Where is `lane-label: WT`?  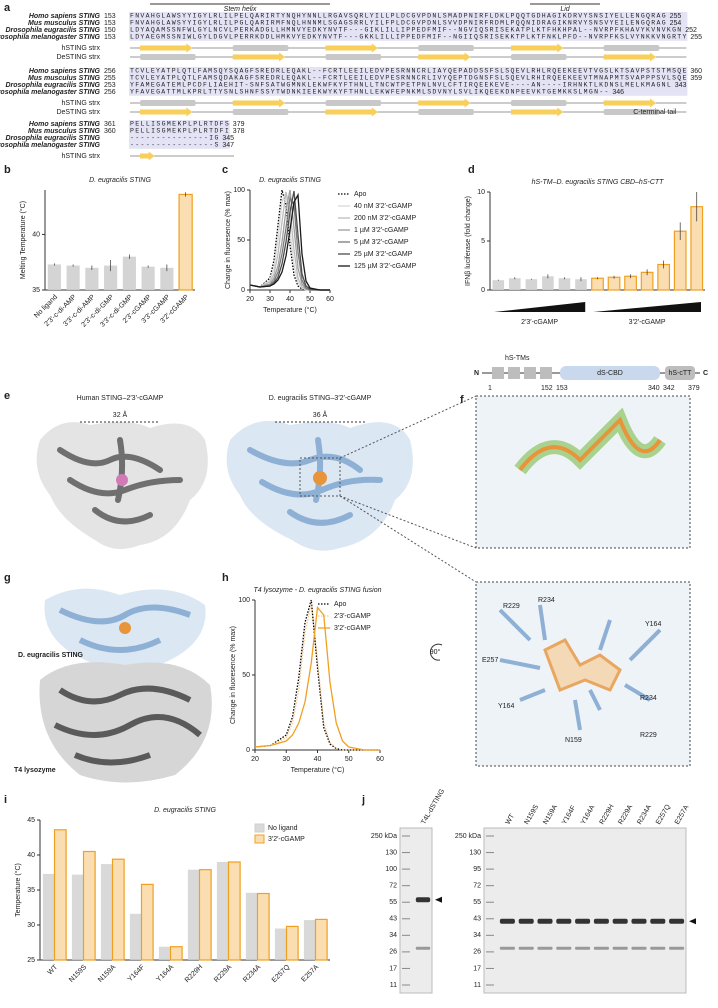 lane-label: WT is located at coordinates (511, 819).